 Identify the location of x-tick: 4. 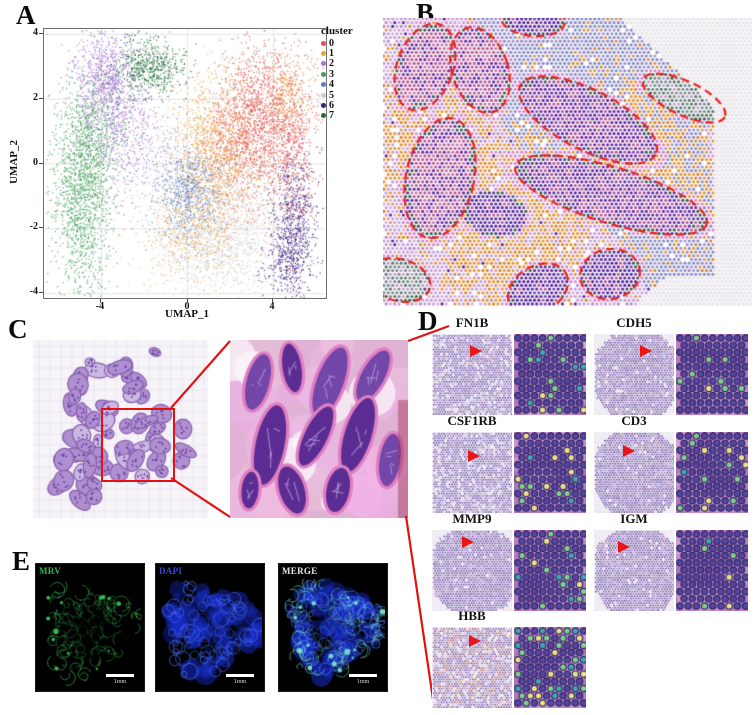
(272, 306).